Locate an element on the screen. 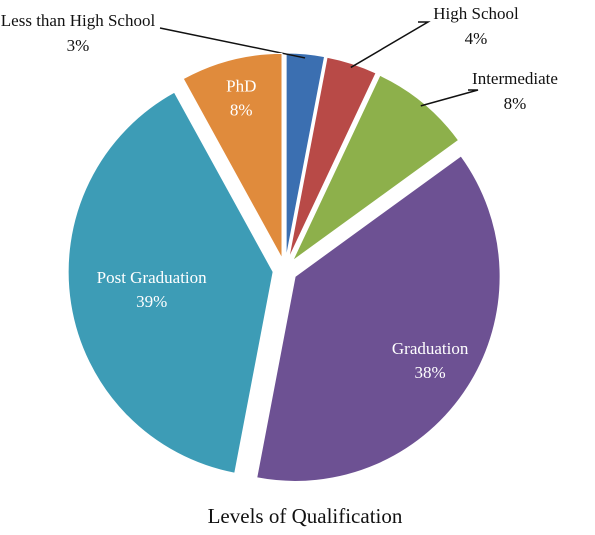 This screenshot has width=595, height=535. category-label: Intermediate is located at coordinates (515, 78).